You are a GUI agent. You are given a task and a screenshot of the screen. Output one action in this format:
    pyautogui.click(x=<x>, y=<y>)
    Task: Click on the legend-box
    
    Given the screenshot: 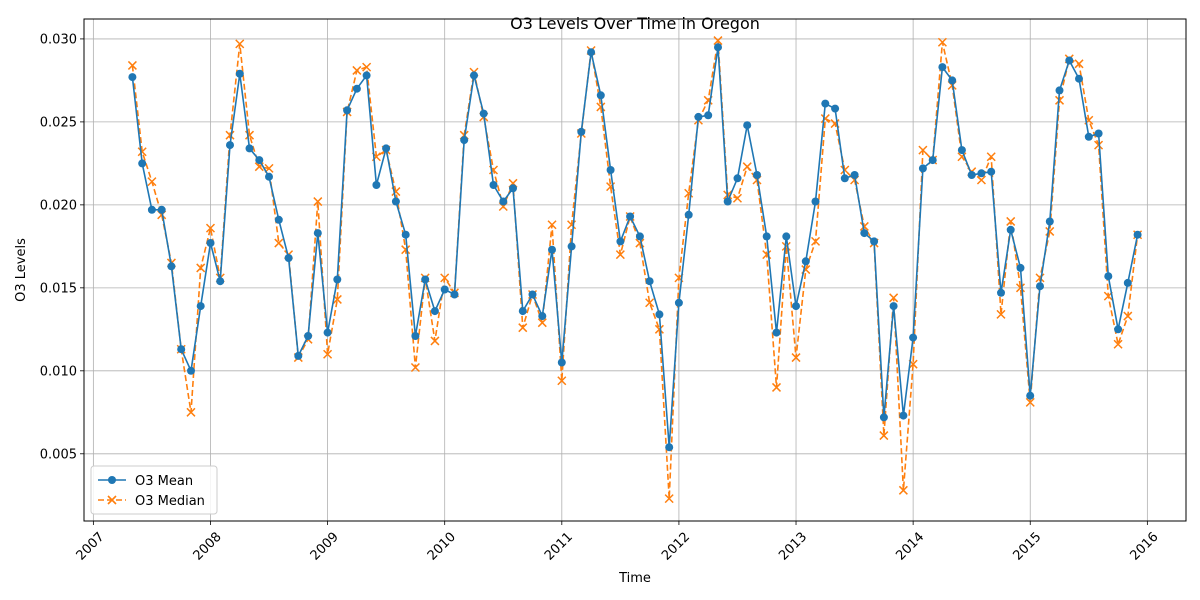 What is the action you would take?
    pyautogui.click(x=154, y=490)
    